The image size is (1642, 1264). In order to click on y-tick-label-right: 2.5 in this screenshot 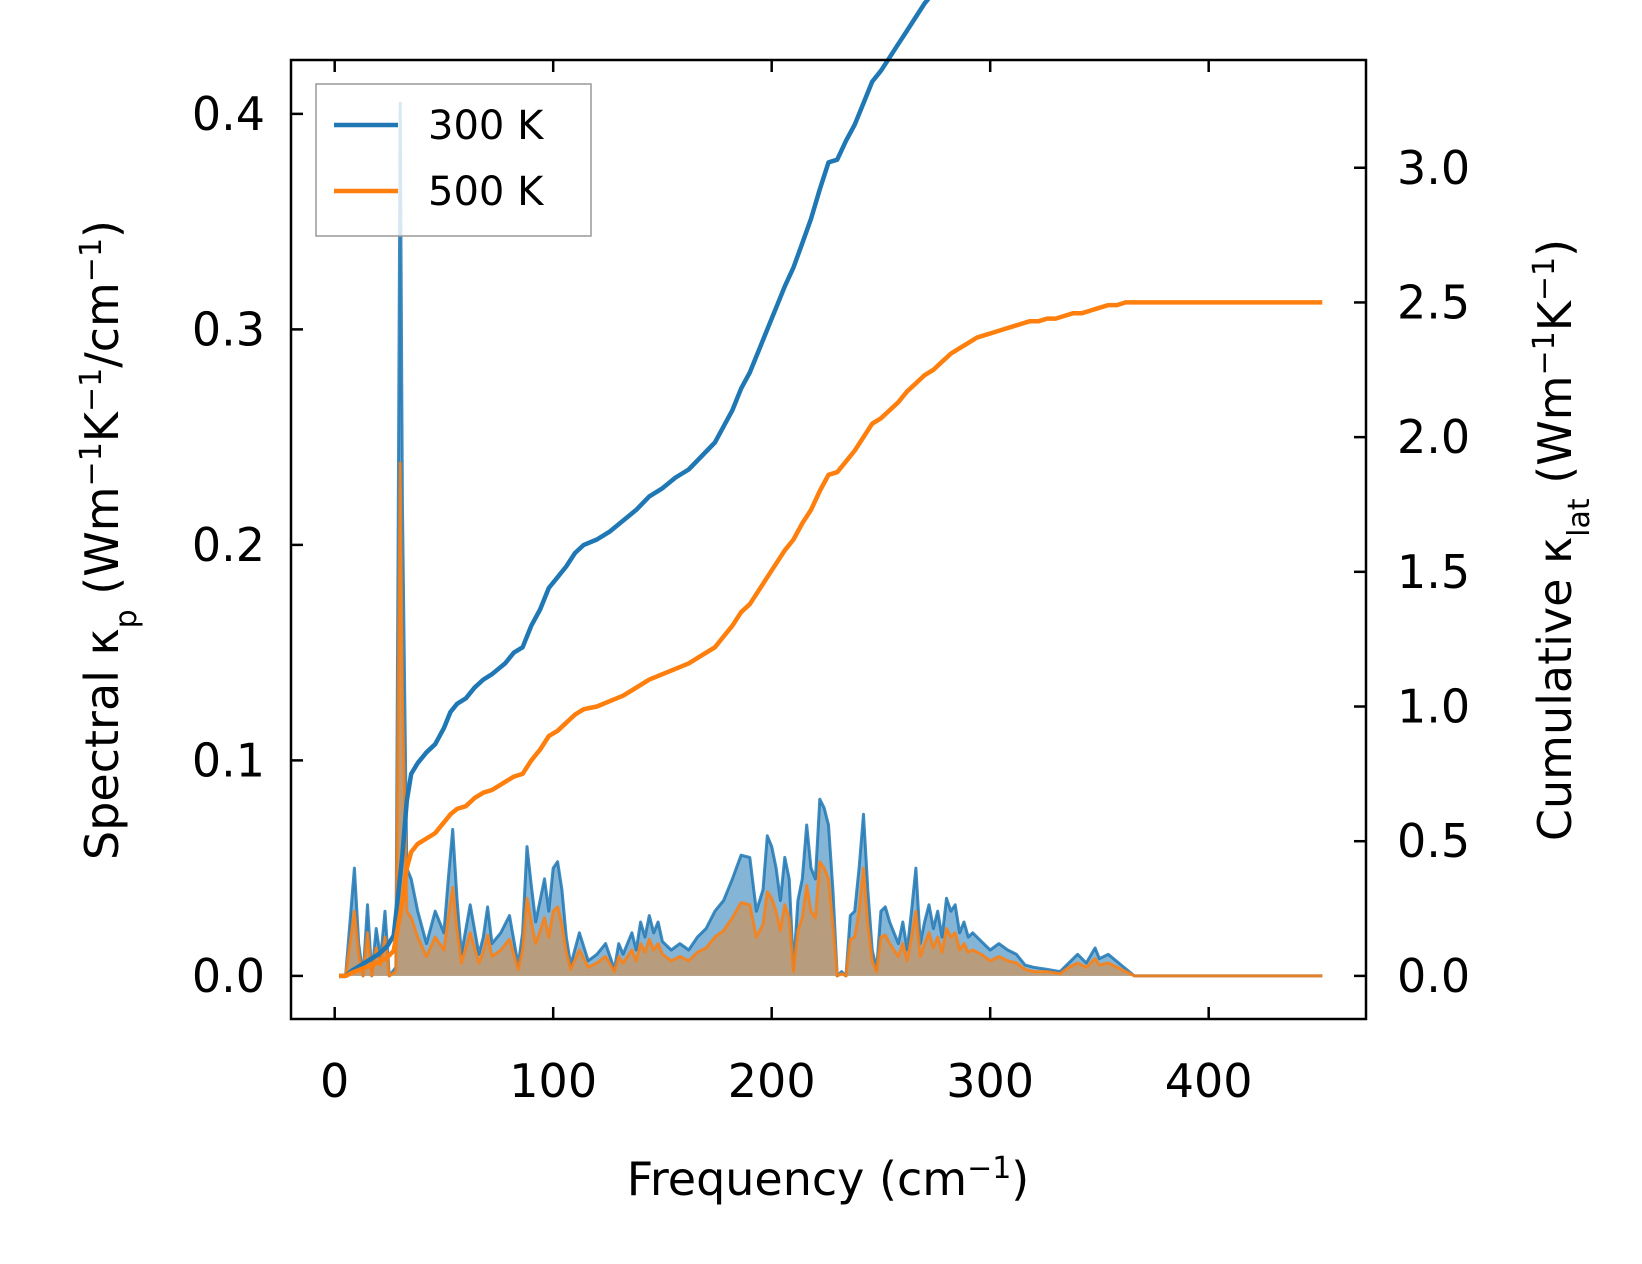, I will do `click(1433, 302)`.